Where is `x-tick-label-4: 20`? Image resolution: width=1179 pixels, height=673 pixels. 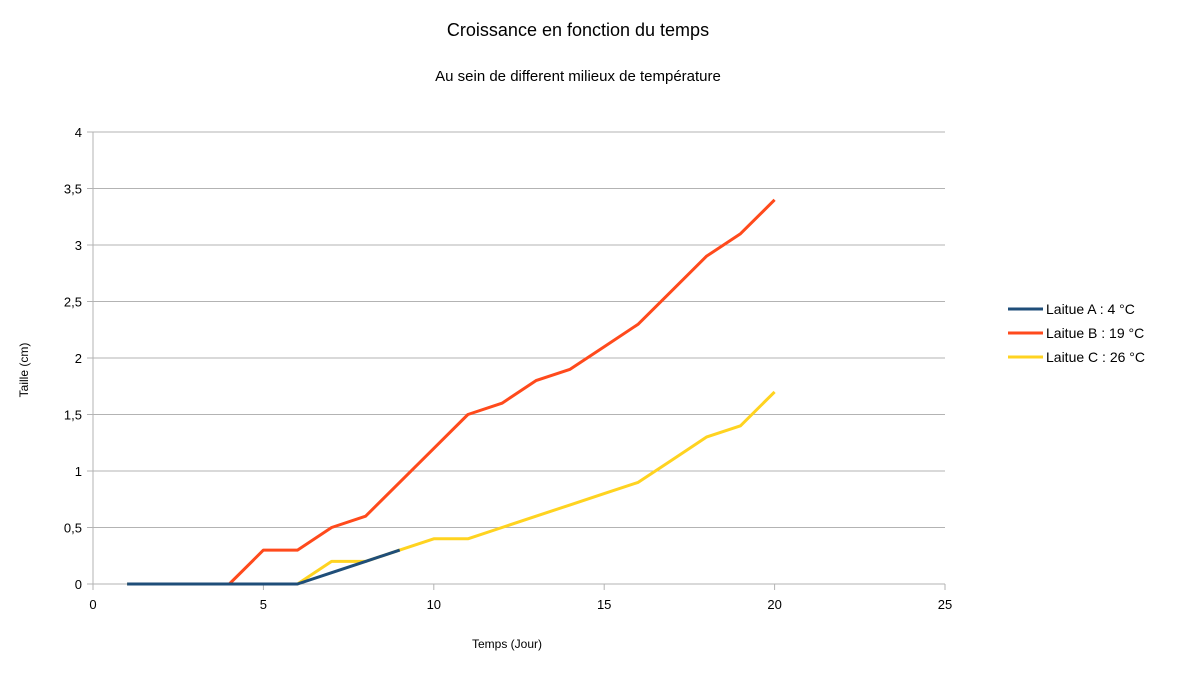
x-tick-label-4: 20 is located at coordinates (774, 604).